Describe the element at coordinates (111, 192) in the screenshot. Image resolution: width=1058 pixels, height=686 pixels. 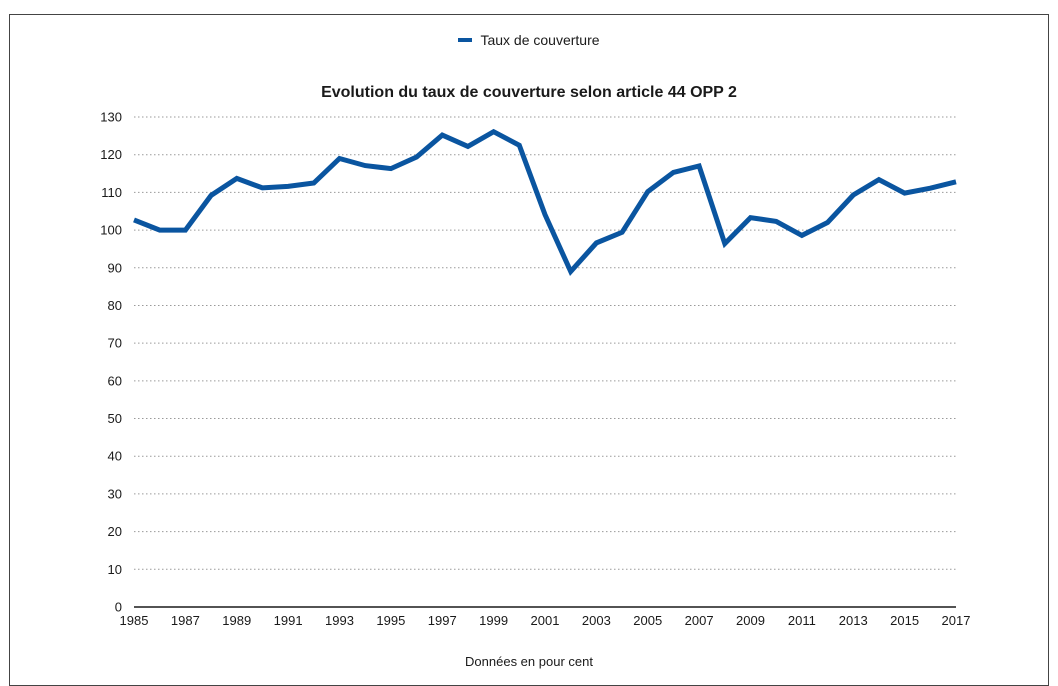
I see `y-tick-label: 110` at that location.